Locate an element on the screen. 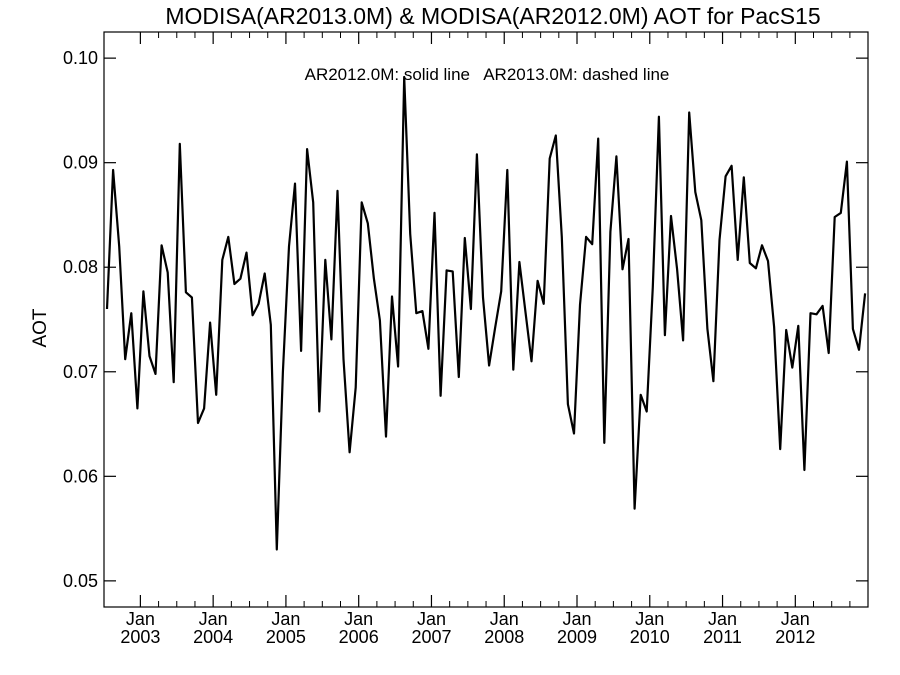 The width and height of the screenshot is (900, 675). y-tick-label: 0.09 is located at coordinates (80, 163).